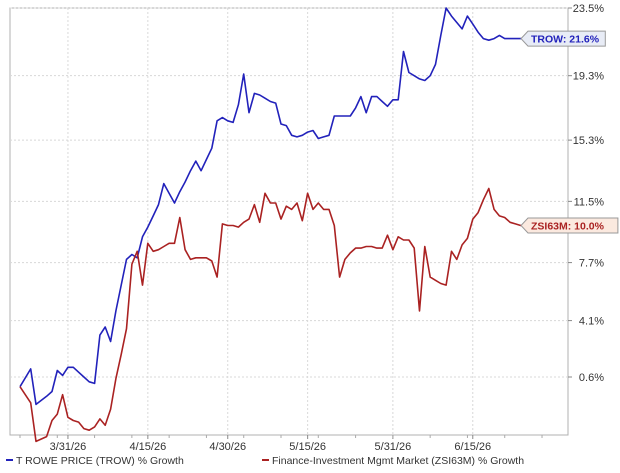 This screenshot has width=620, height=473. What do you see at coordinates (393, 447) in the screenshot?
I see `x-tick-label: 5/31/26` at bounding box center [393, 447].